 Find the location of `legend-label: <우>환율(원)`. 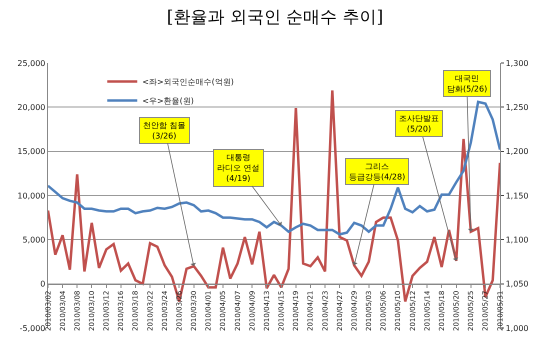

legend-label: <우>환율(원) is located at coordinates (168, 101).